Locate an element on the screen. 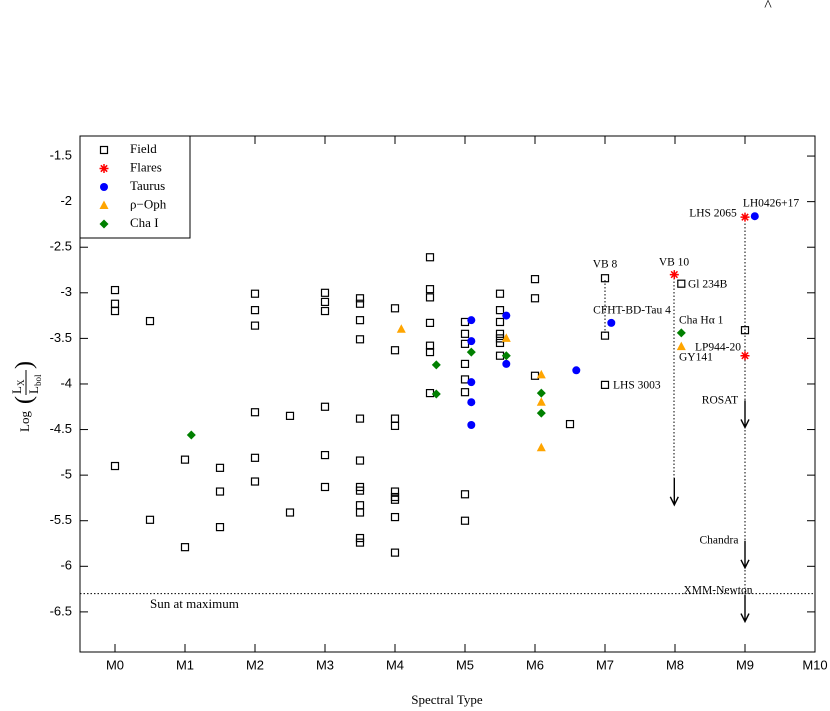  x-tick-label: M5 is located at coordinates (465, 664).